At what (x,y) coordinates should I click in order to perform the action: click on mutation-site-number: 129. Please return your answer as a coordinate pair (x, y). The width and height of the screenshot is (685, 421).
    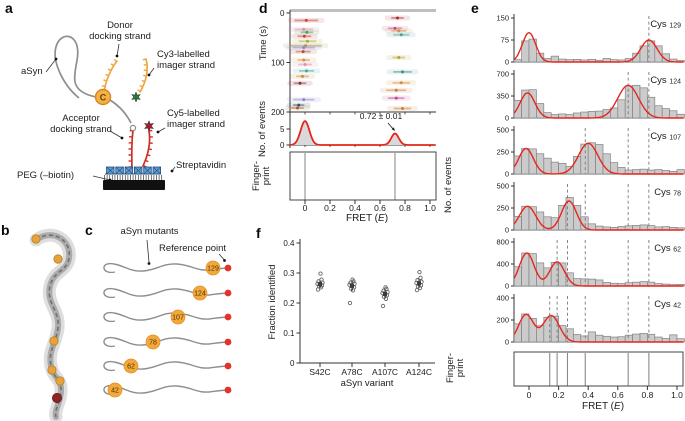
    Looking at the image, I should click on (213, 269).